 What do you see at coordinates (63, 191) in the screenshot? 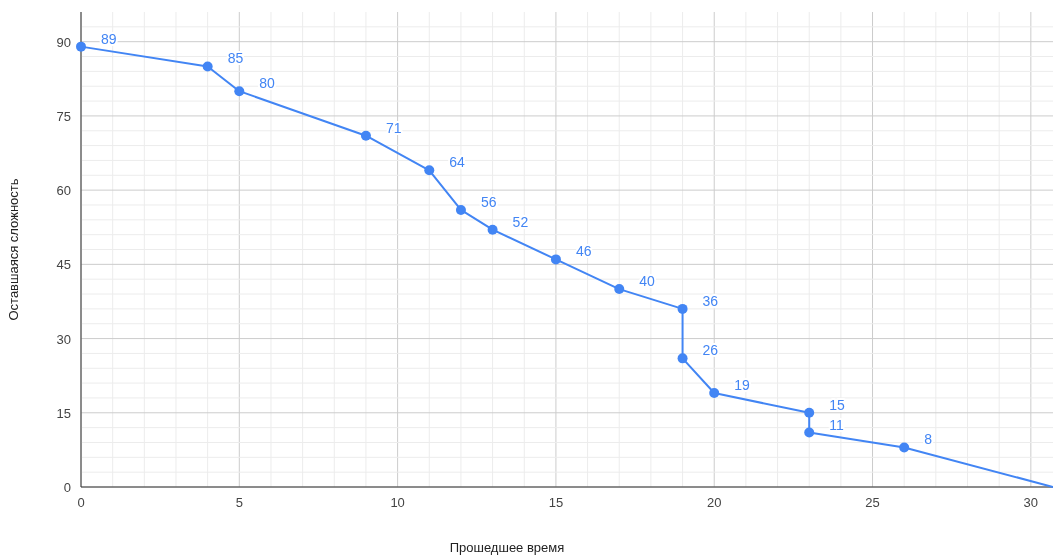
I see `y-tick-label: 60` at bounding box center [63, 191].